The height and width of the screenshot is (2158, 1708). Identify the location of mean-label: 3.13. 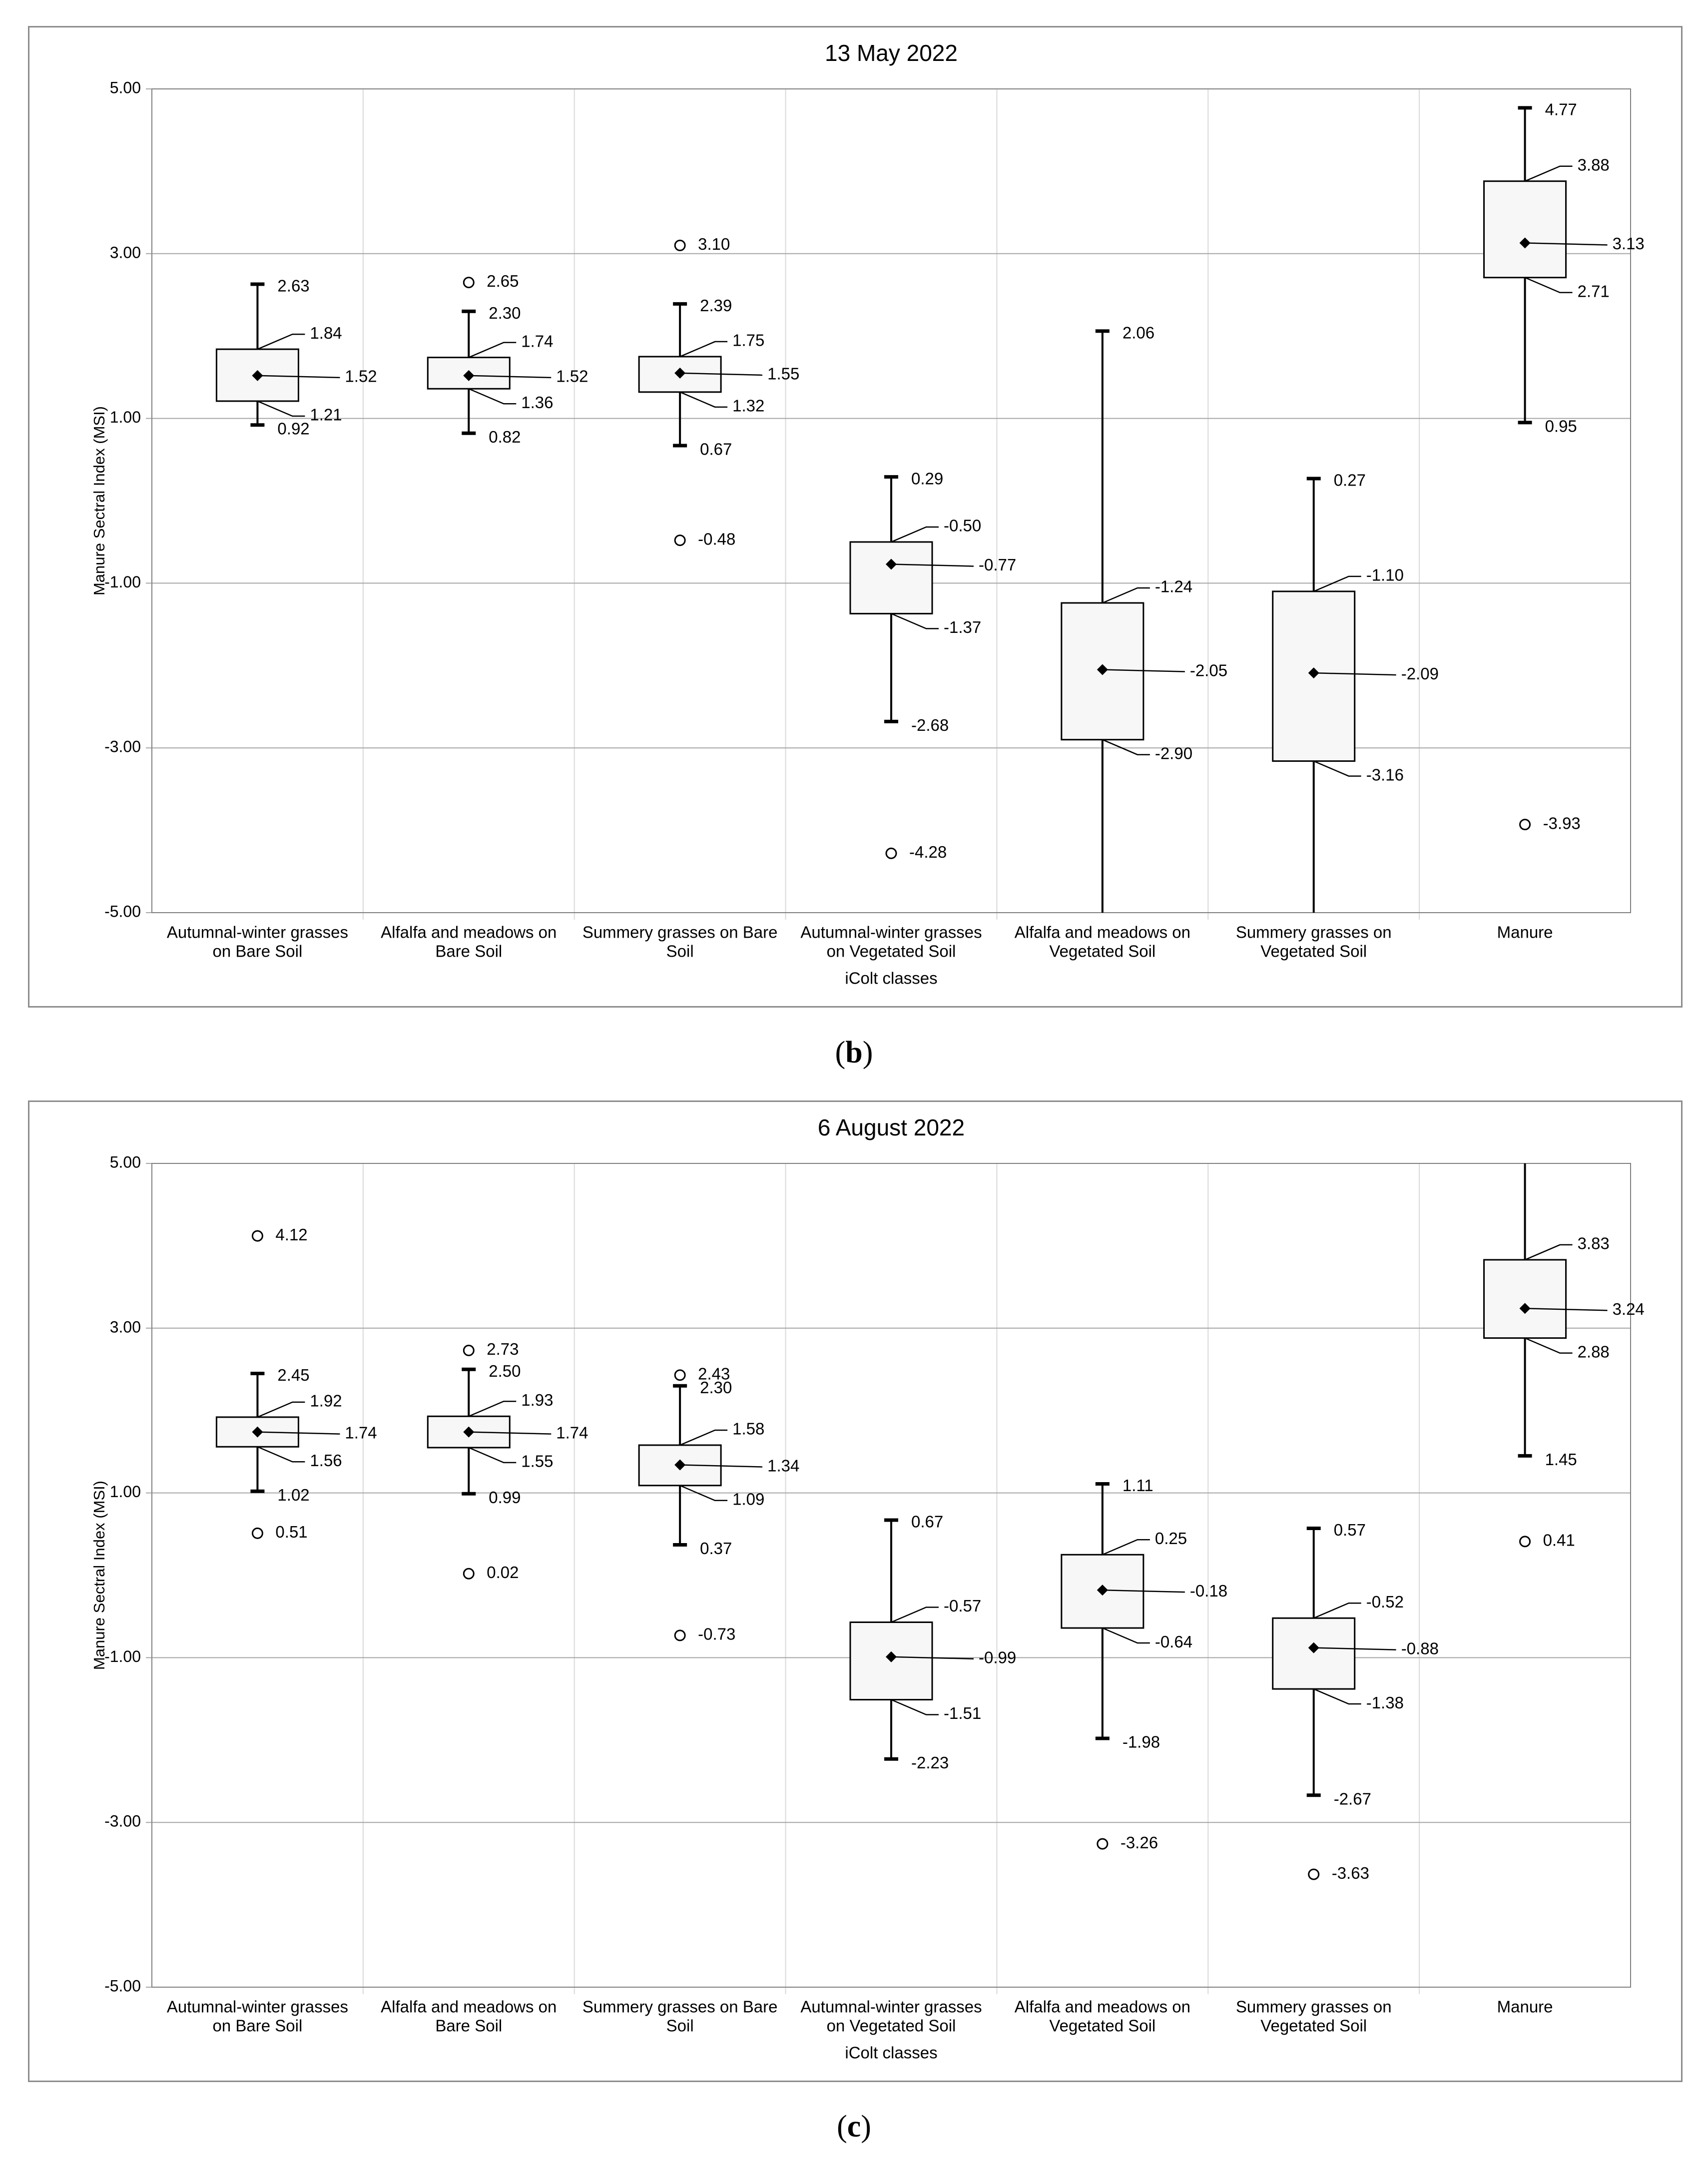
(1629, 243).